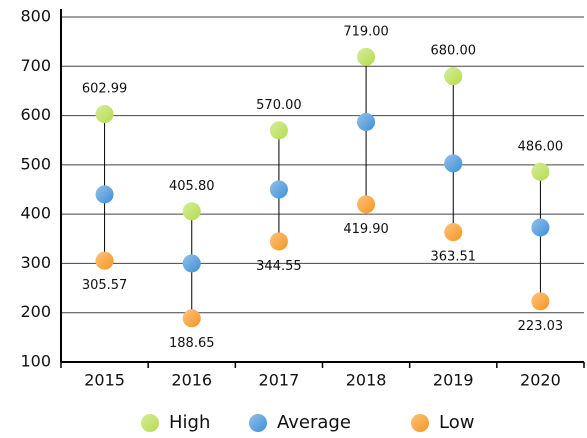  Describe the element at coordinates (35, 361) in the screenshot. I see `y-tick-label: 100` at that location.